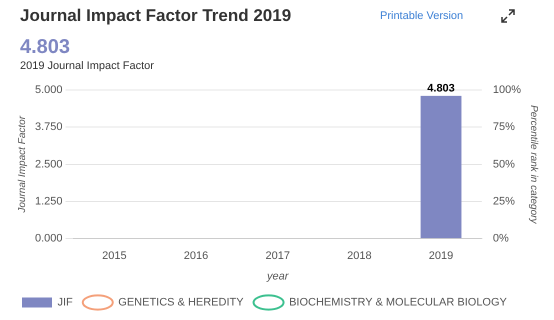 The image size is (554, 320). What do you see at coordinates (534, 164) in the screenshot?
I see `y2-axis-title: Percentile rank in category` at bounding box center [534, 164].